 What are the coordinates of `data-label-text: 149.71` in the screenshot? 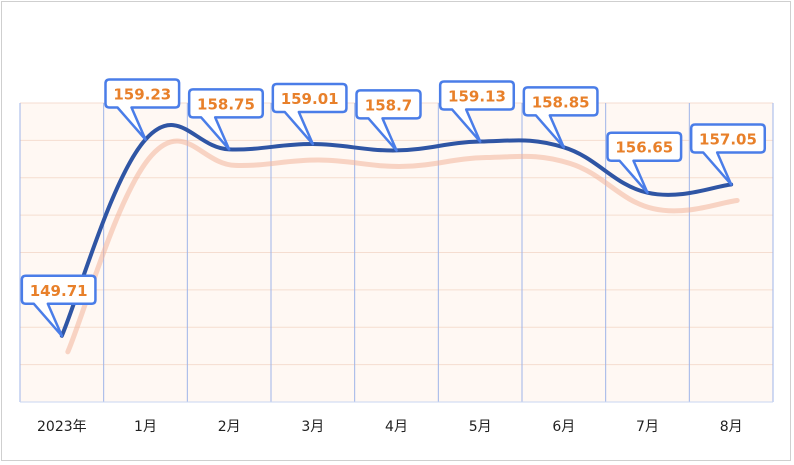 It's located at (59, 291).